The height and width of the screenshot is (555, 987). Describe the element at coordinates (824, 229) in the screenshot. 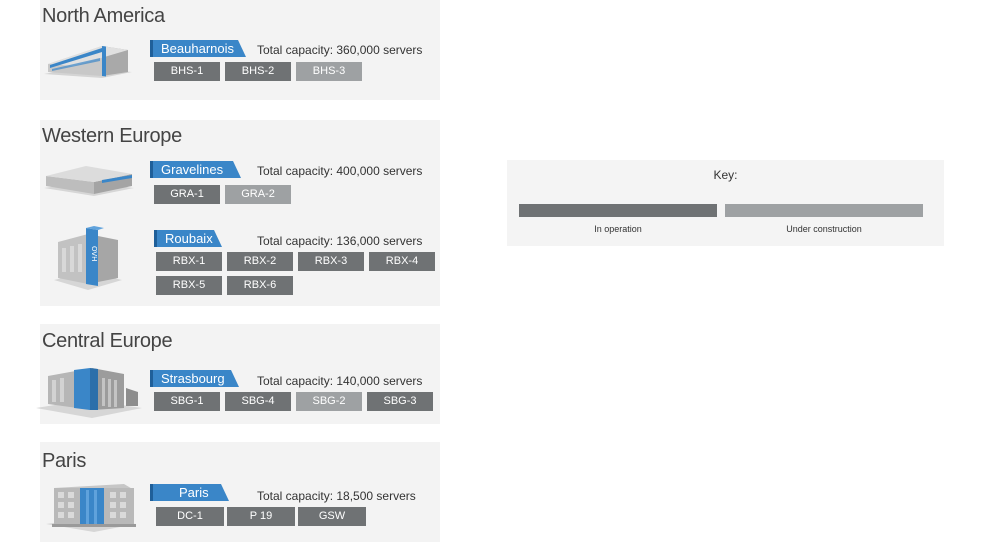

I see `legend-label-under-construction: Under construction` at that location.